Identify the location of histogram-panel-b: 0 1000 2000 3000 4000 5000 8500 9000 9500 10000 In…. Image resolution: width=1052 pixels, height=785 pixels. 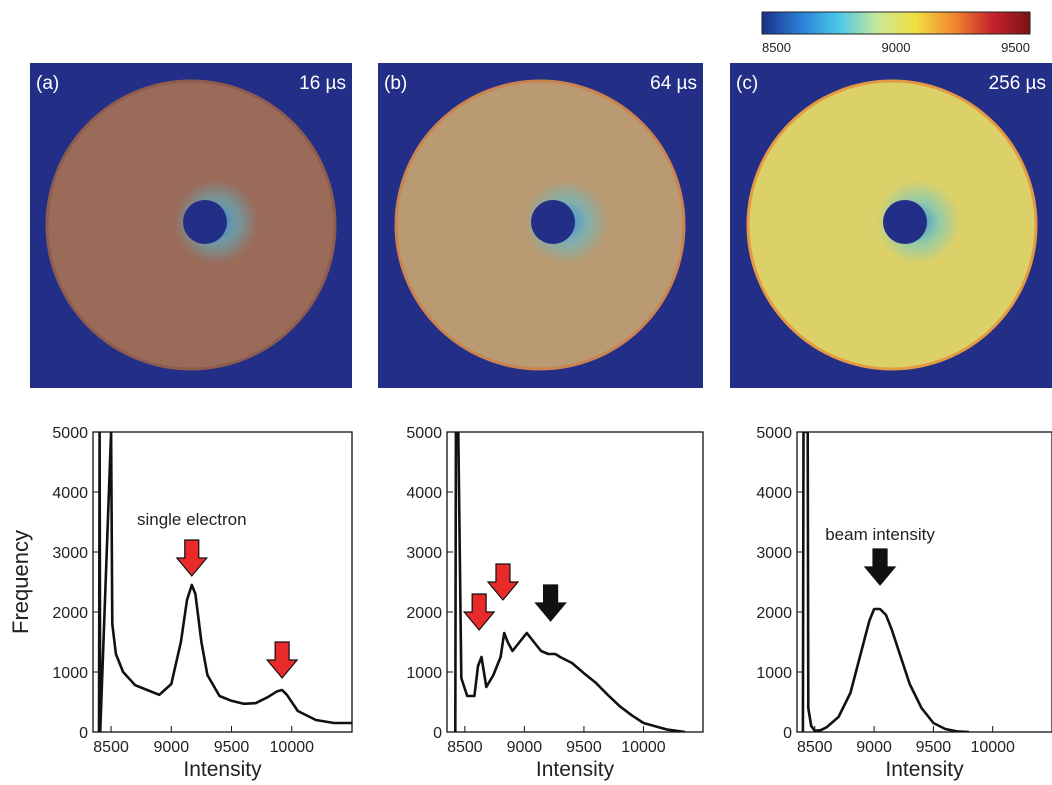
(555, 603).